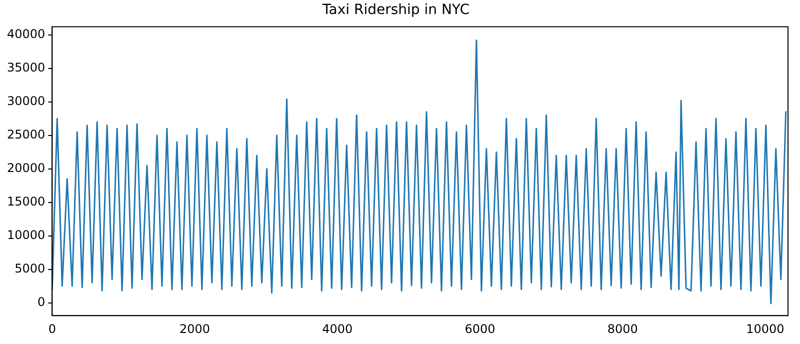 The height and width of the screenshot is (344, 800). I want to click on x-tick-label: 2000, so click(195, 329).